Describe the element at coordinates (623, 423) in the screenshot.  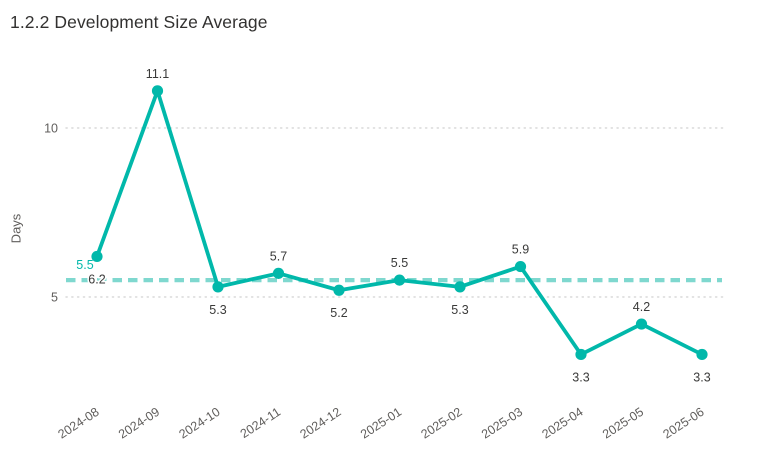
I see `x-tick-label-2025-05: 2025-05` at that location.